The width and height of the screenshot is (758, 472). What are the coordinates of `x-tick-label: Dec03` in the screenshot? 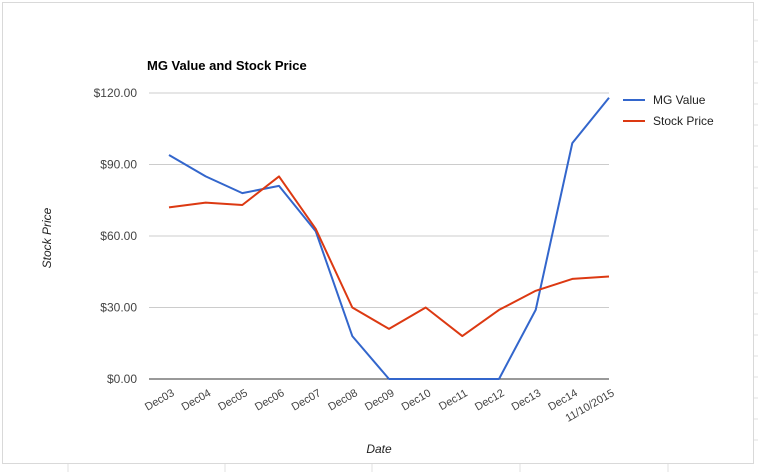 It's located at (160, 400).